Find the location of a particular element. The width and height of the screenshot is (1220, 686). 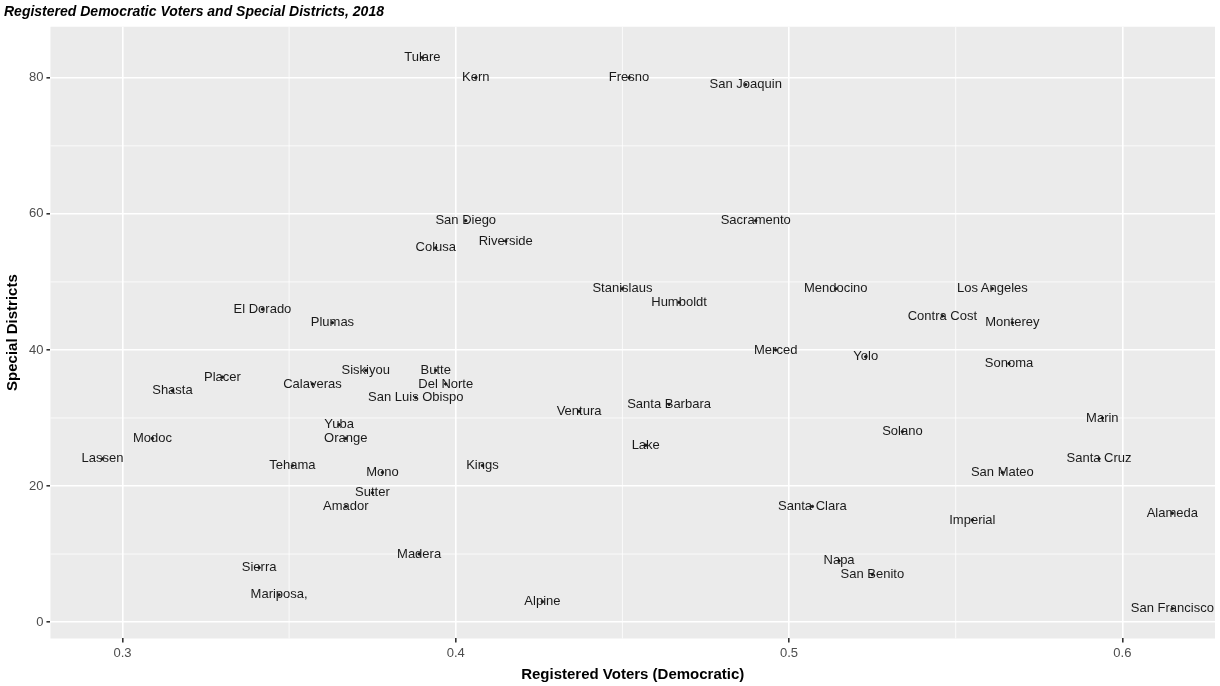

data-label: Lake is located at coordinates (645, 444).